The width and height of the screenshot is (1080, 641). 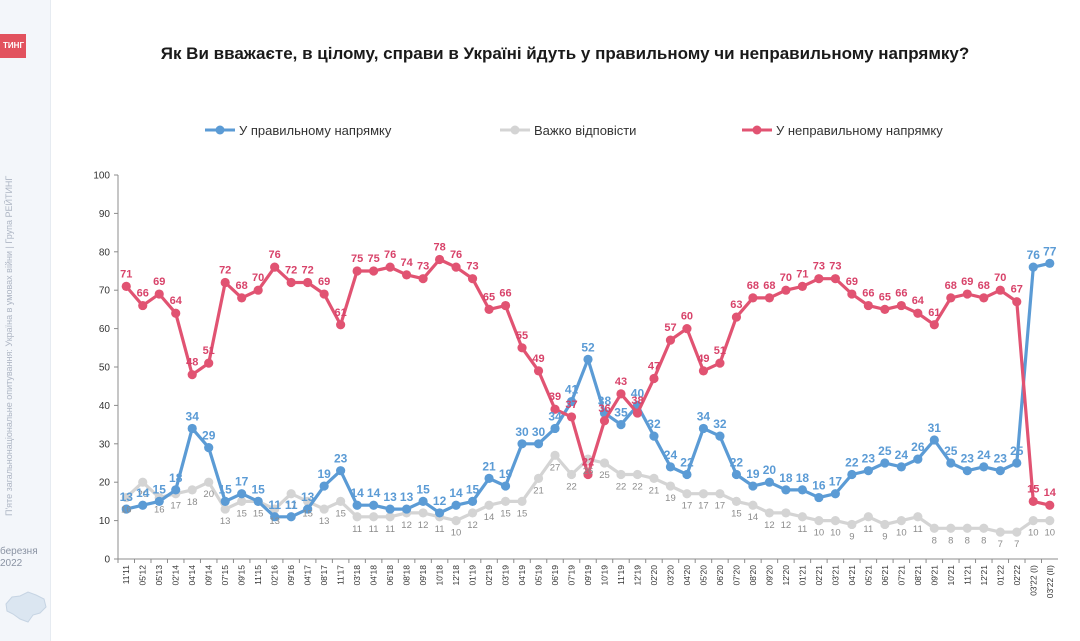 I want to click on x-tick-label: 07'19, so click(x=572, y=575).